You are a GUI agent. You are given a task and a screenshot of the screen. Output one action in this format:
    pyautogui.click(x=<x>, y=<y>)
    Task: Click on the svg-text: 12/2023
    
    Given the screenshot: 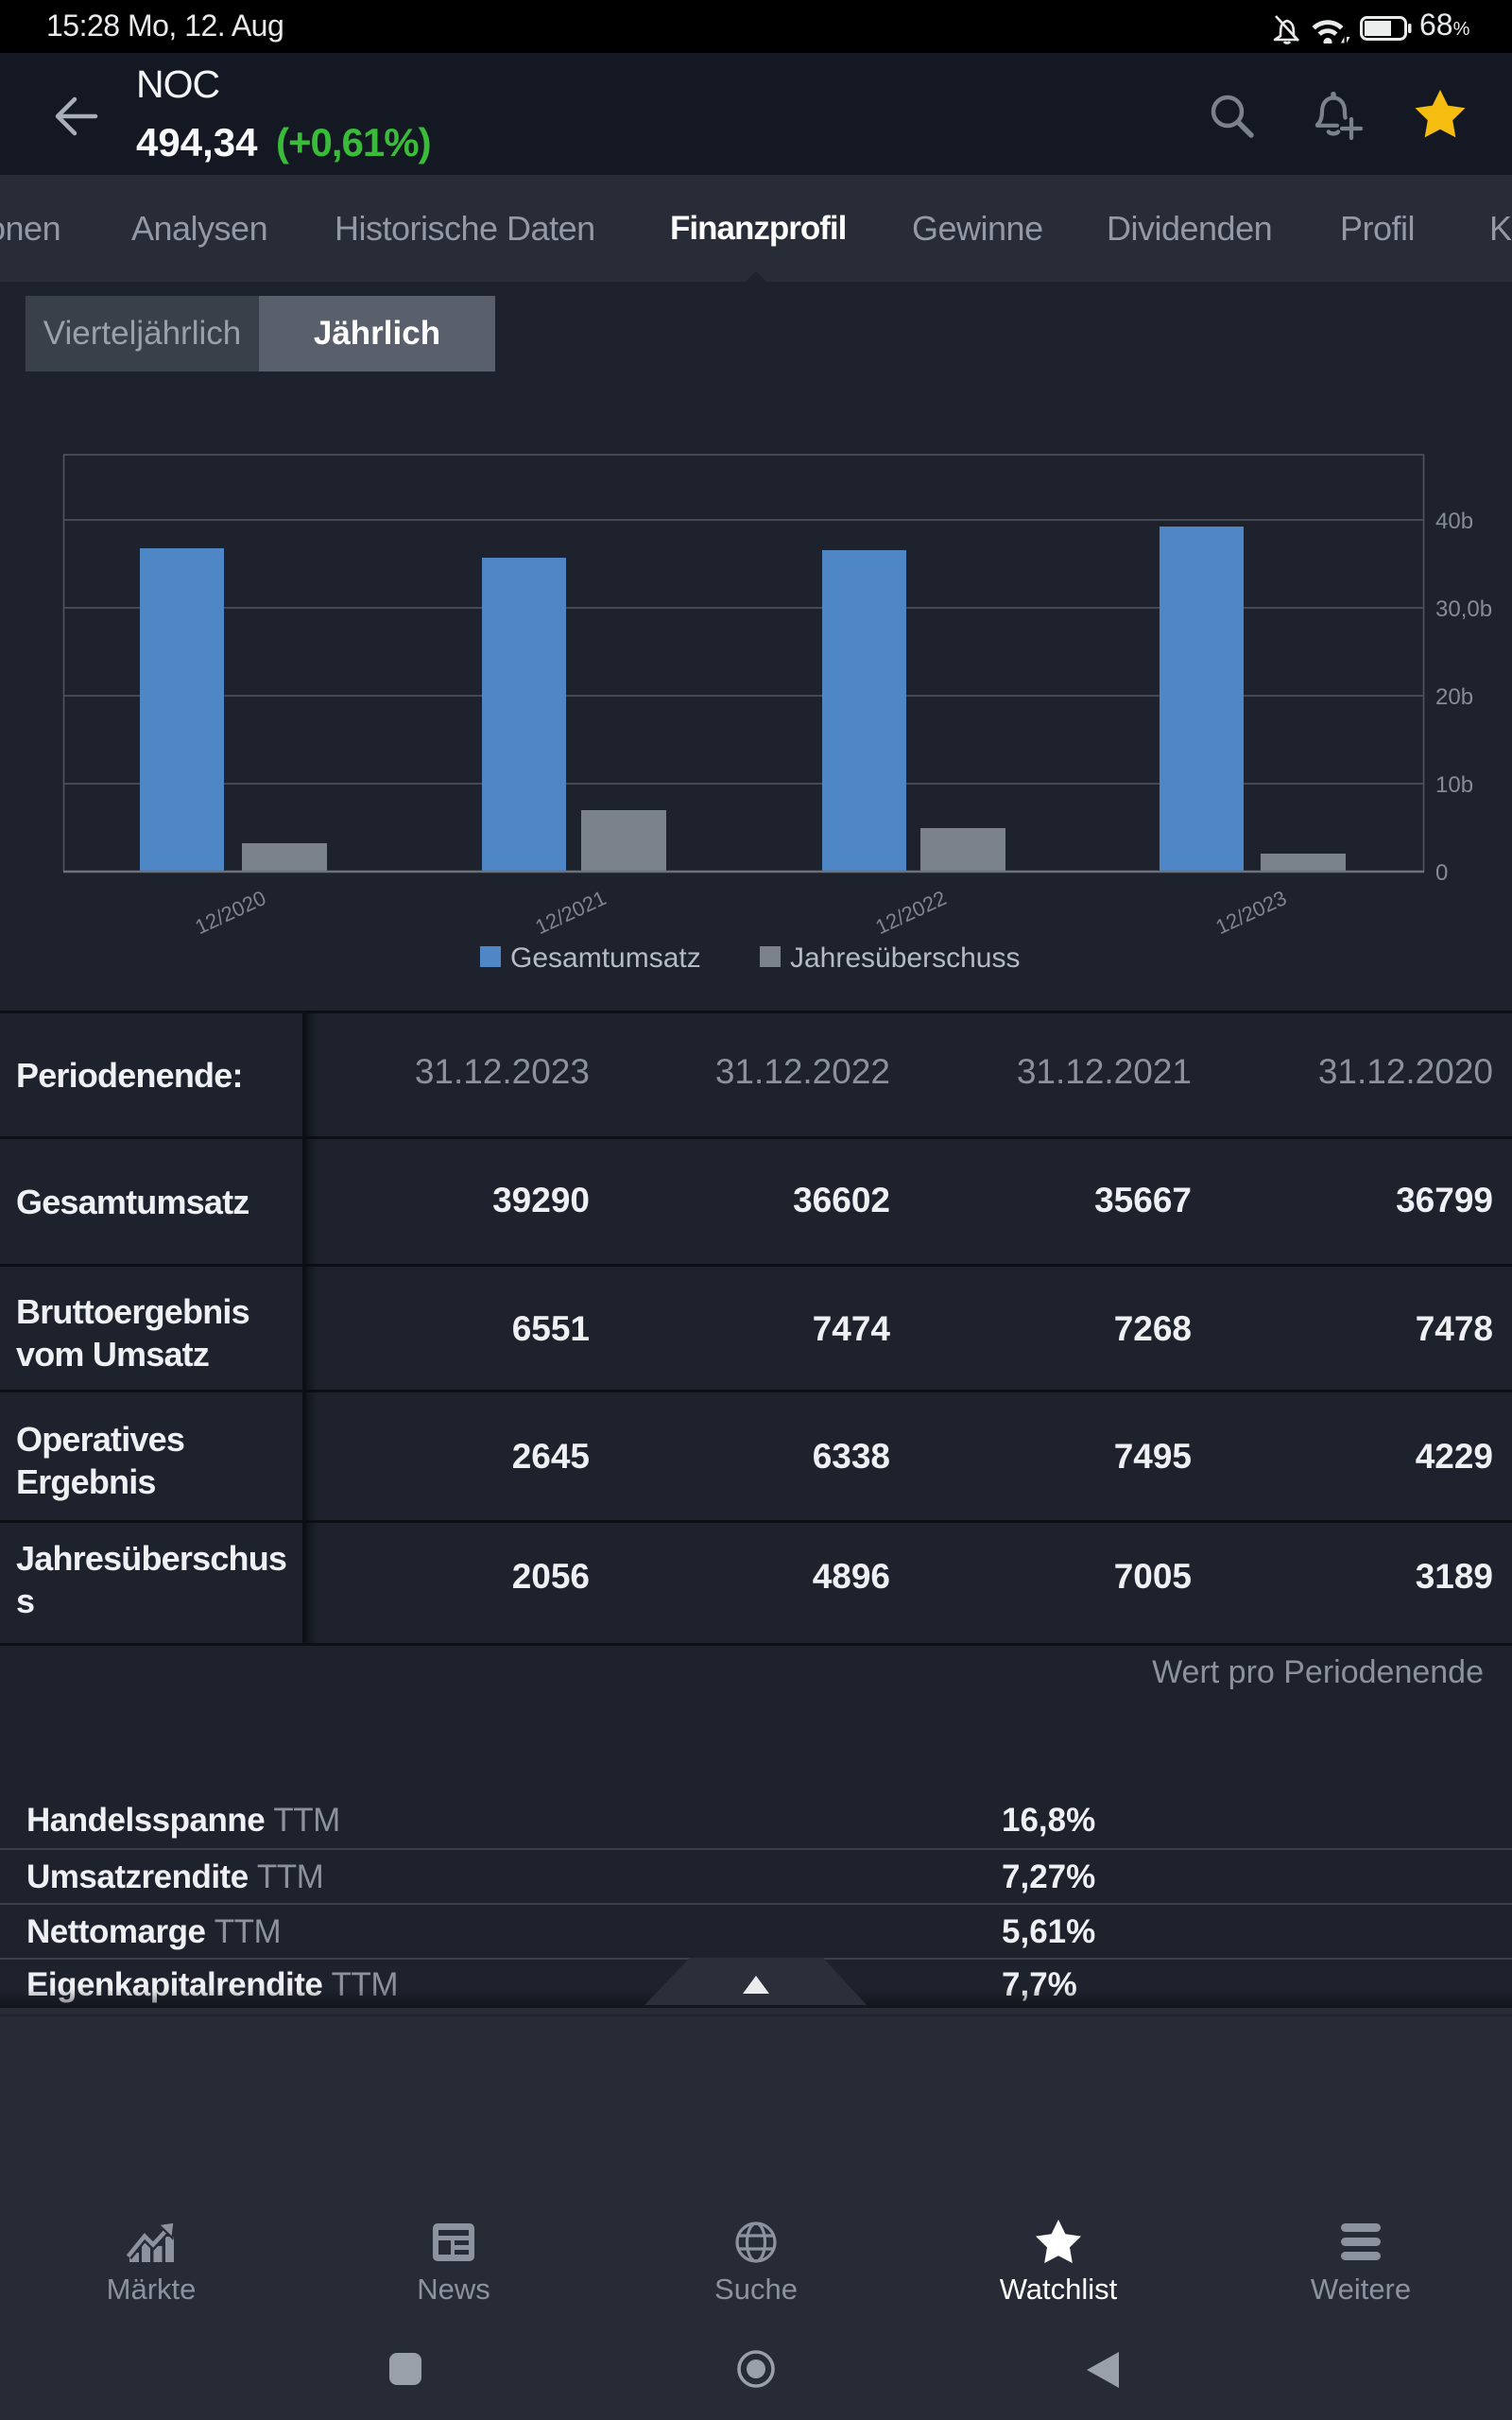 What is the action you would take?
    pyautogui.click(x=1251, y=913)
    